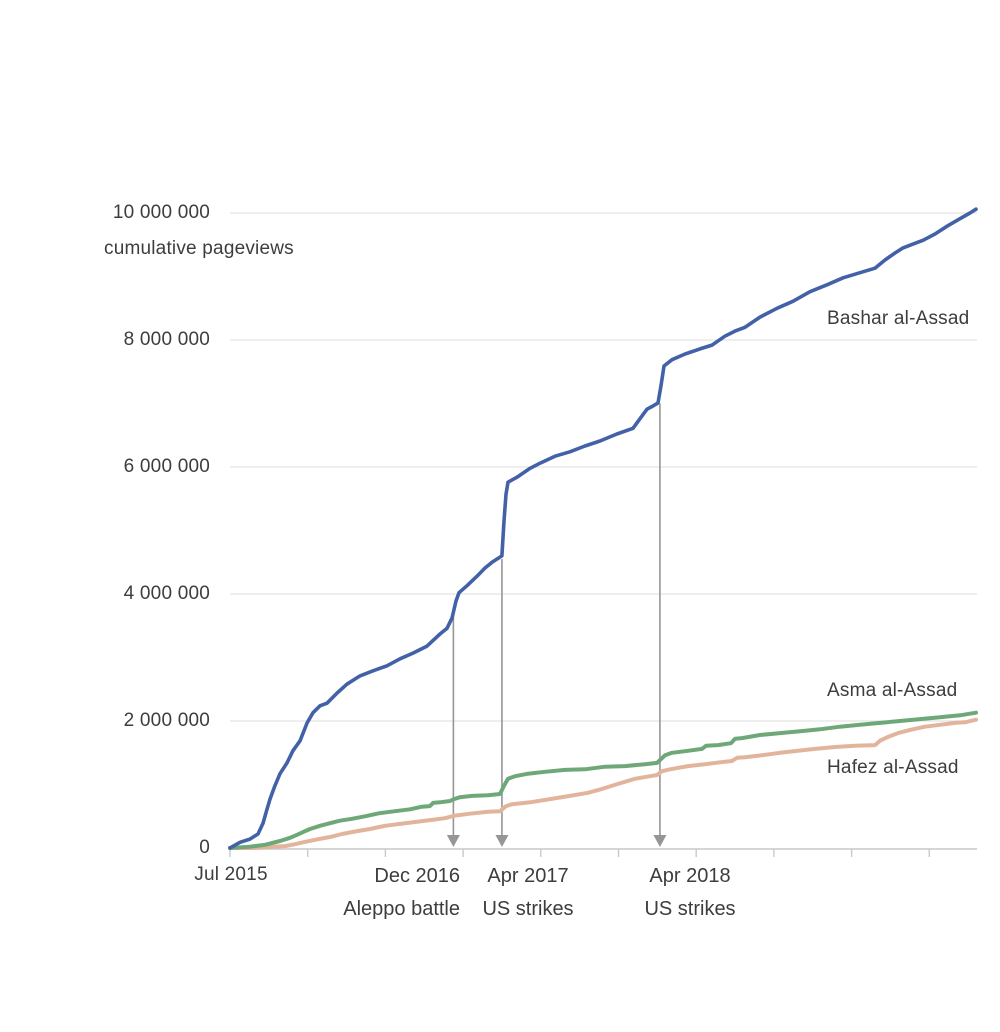  What do you see at coordinates (166, 466) in the screenshot?
I see `y-tick-label-6m: 6 000 000` at bounding box center [166, 466].